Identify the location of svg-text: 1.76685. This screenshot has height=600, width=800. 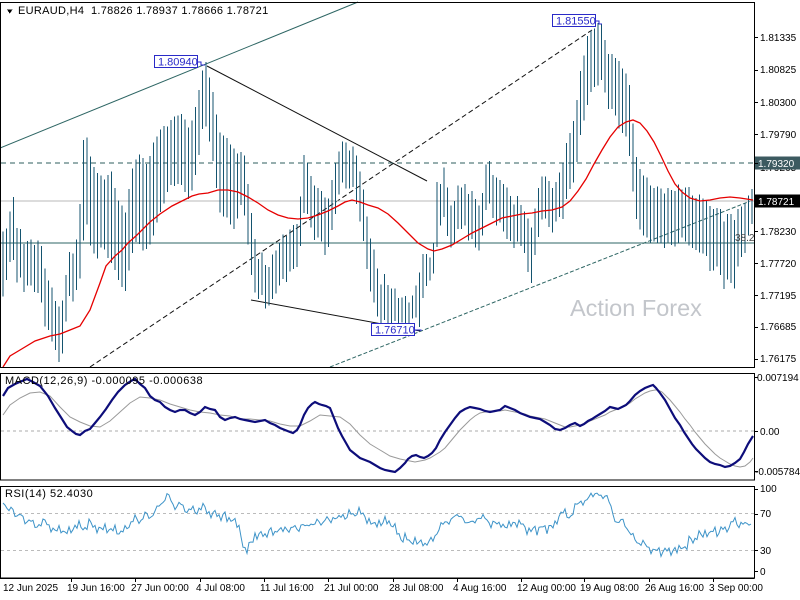
(778, 327).